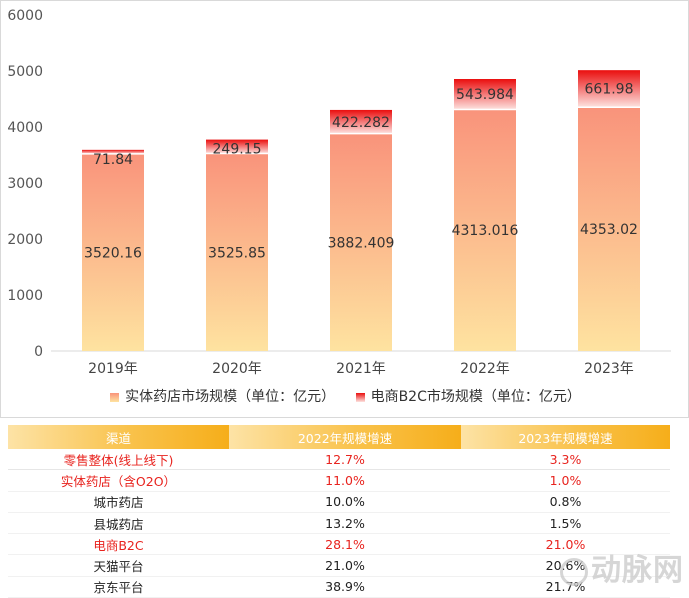 The image size is (689, 598). Describe the element at coordinates (345, 523) in the screenshot. I see `cell-2022: 13.2%` at that location.